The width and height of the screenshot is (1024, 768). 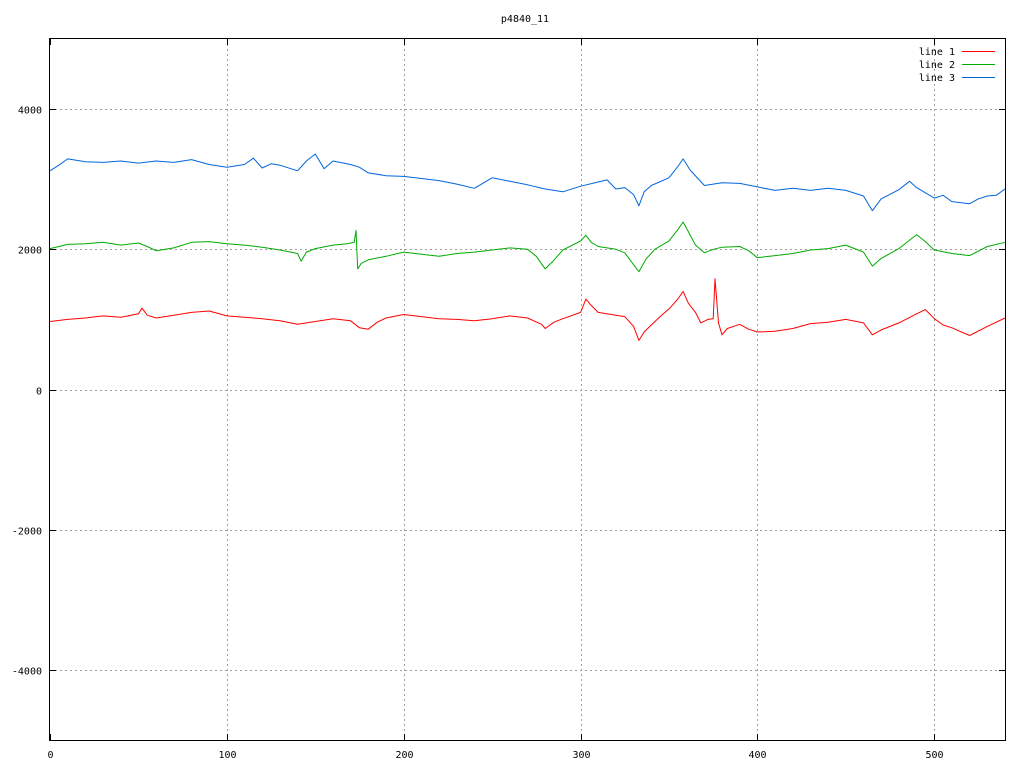 What do you see at coordinates (39, 392) in the screenshot?
I see `y-tick-label: 0` at bounding box center [39, 392].